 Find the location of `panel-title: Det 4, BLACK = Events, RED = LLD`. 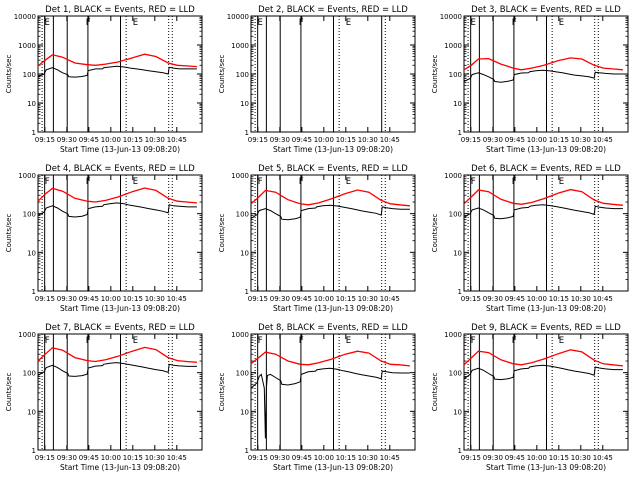

panel-title: Det 4, BLACK = Events, RED = LLD is located at coordinates (120, 169).